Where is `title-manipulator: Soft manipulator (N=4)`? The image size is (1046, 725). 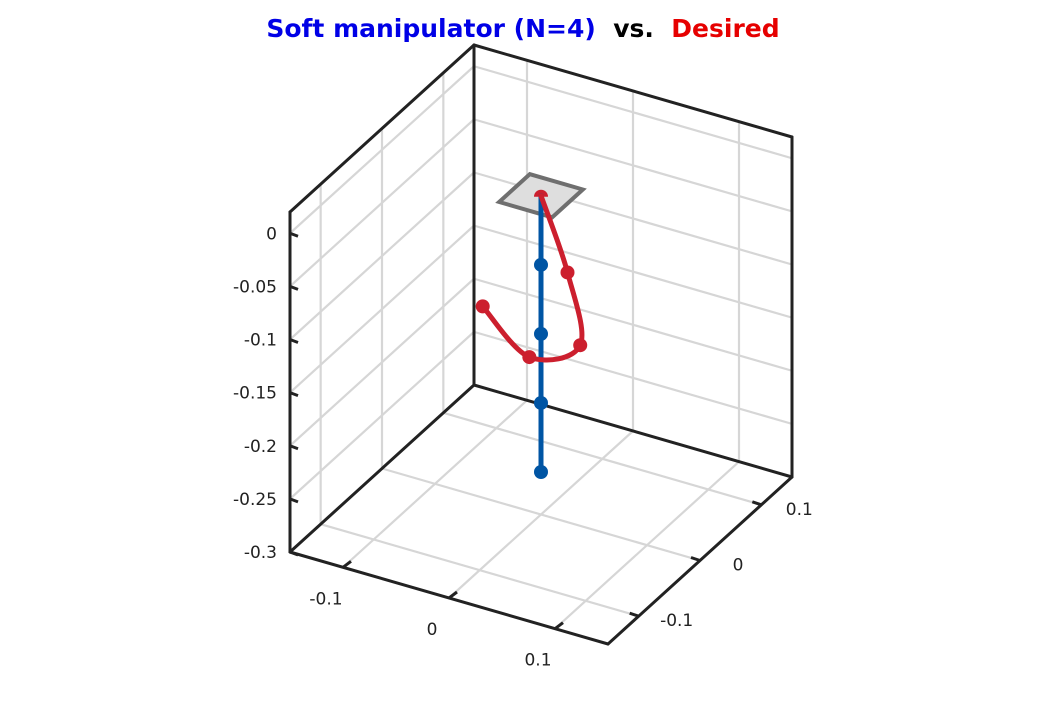 title-manipulator: Soft manipulator (N=4) is located at coordinates (431, 28).